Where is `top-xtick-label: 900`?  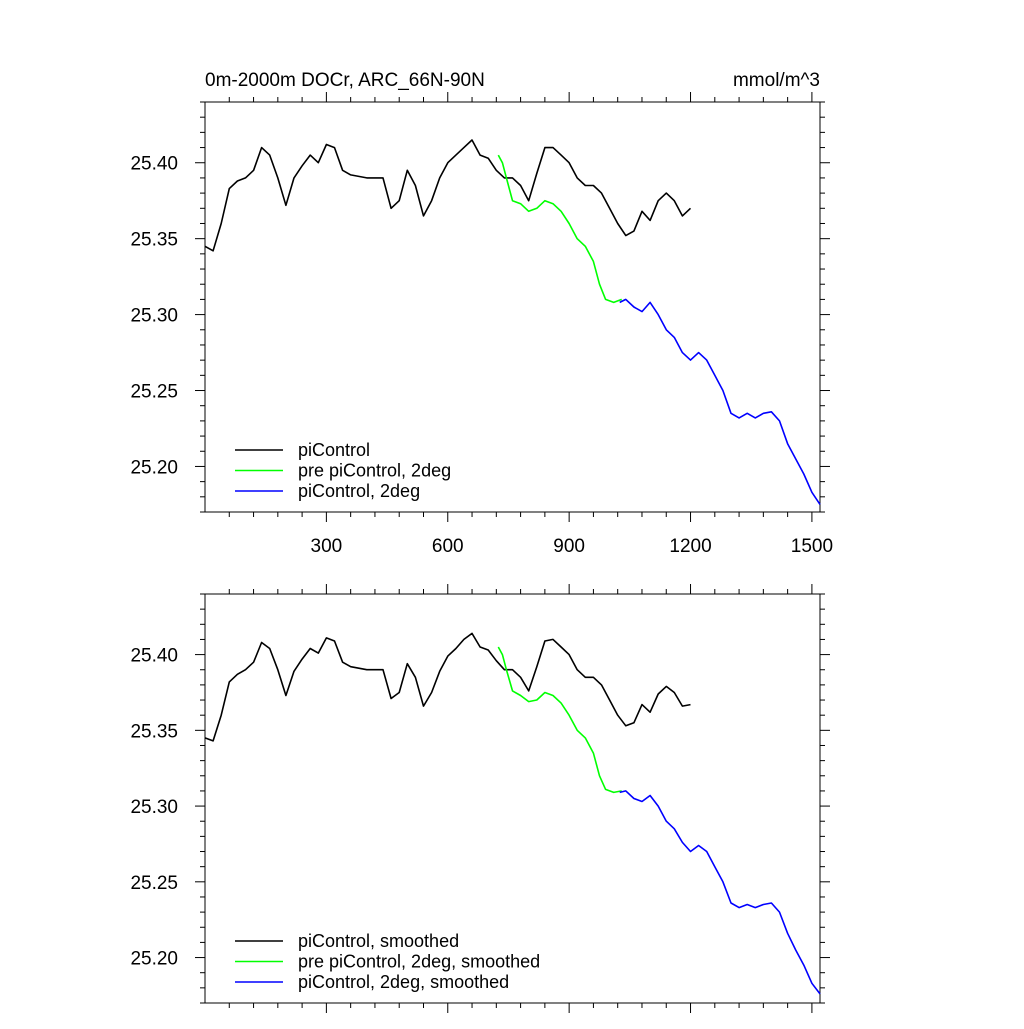
top-xtick-label: 900 is located at coordinates (569, 546).